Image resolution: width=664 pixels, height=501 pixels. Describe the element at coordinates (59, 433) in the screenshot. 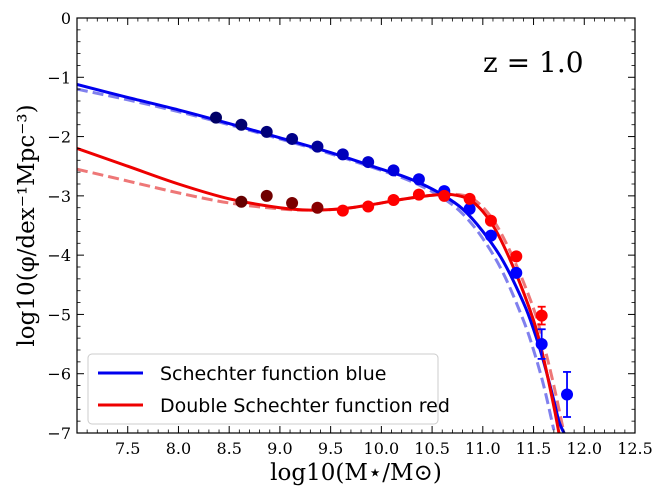

I see `y-tick-label: −7` at that location.